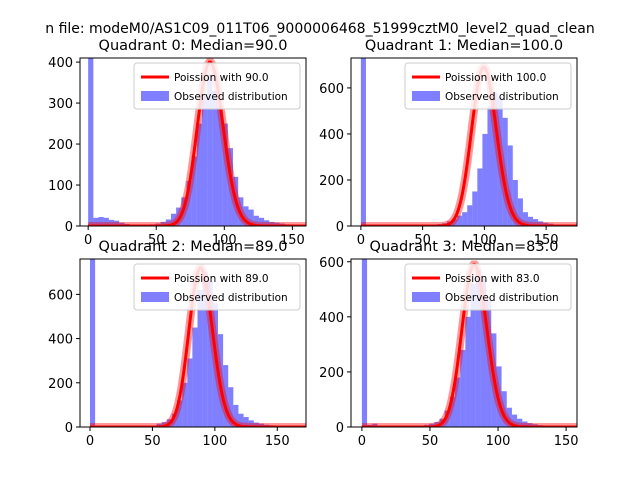 The height and width of the screenshot is (480, 640). Describe the element at coordinates (221, 78) in the screenshot. I see `legend-poisson-label: Poission with 90.0` at that location.